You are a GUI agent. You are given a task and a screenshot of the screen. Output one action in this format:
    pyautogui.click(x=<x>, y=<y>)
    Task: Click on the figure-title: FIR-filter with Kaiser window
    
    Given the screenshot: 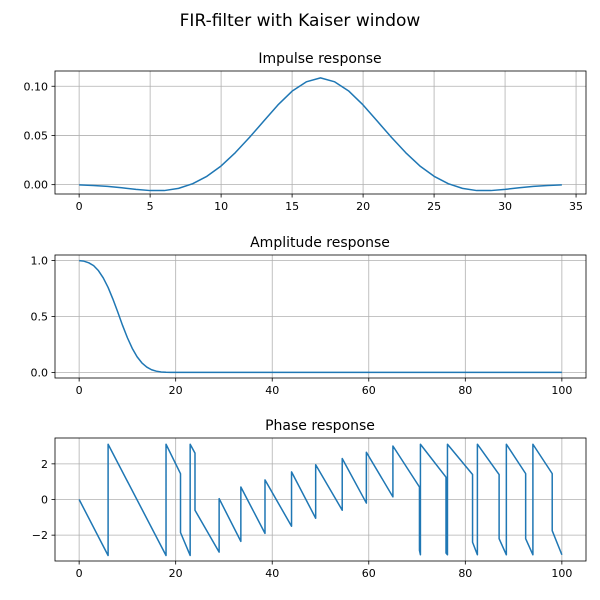 What is the action you would take?
    pyautogui.click(x=300, y=21)
    